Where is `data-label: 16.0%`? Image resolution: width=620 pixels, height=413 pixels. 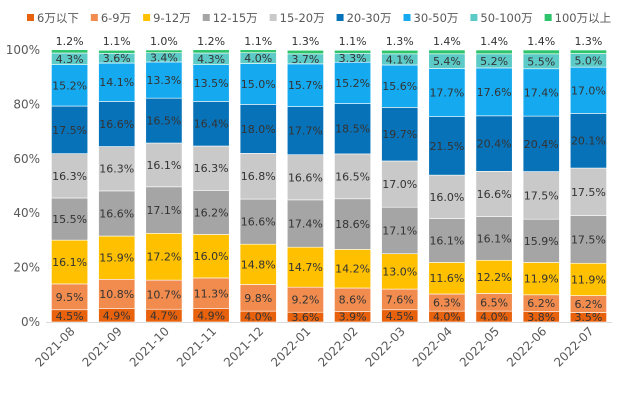 data-label: 16.0% is located at coordinates (446, 197).